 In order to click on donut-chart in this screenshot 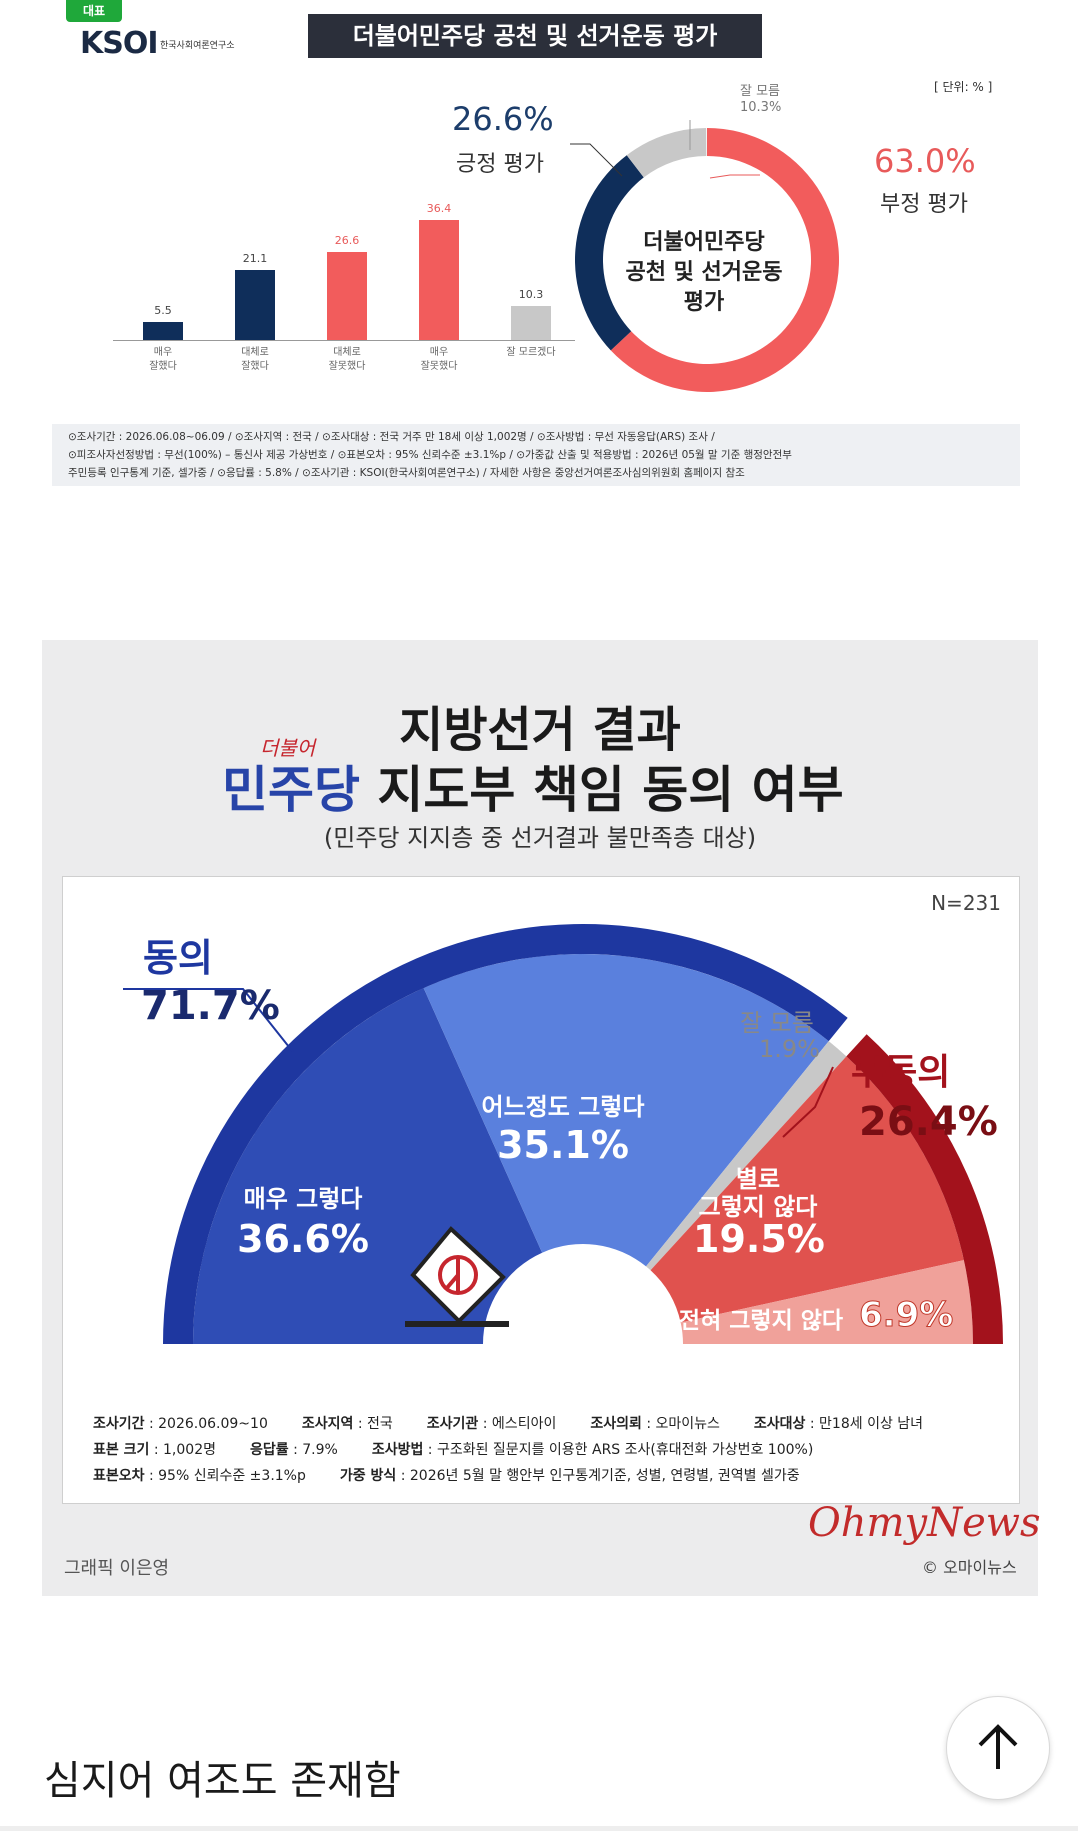, I will do `click(704, 256)`.